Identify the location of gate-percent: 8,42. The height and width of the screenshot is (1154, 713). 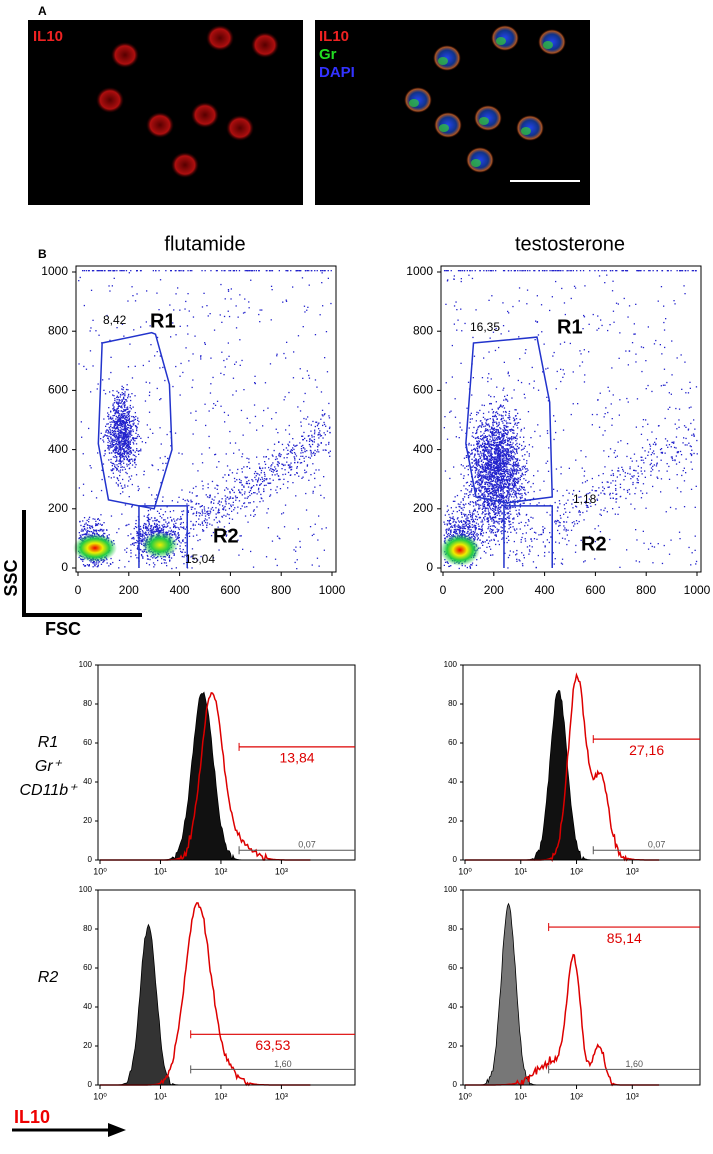
(115, 320).